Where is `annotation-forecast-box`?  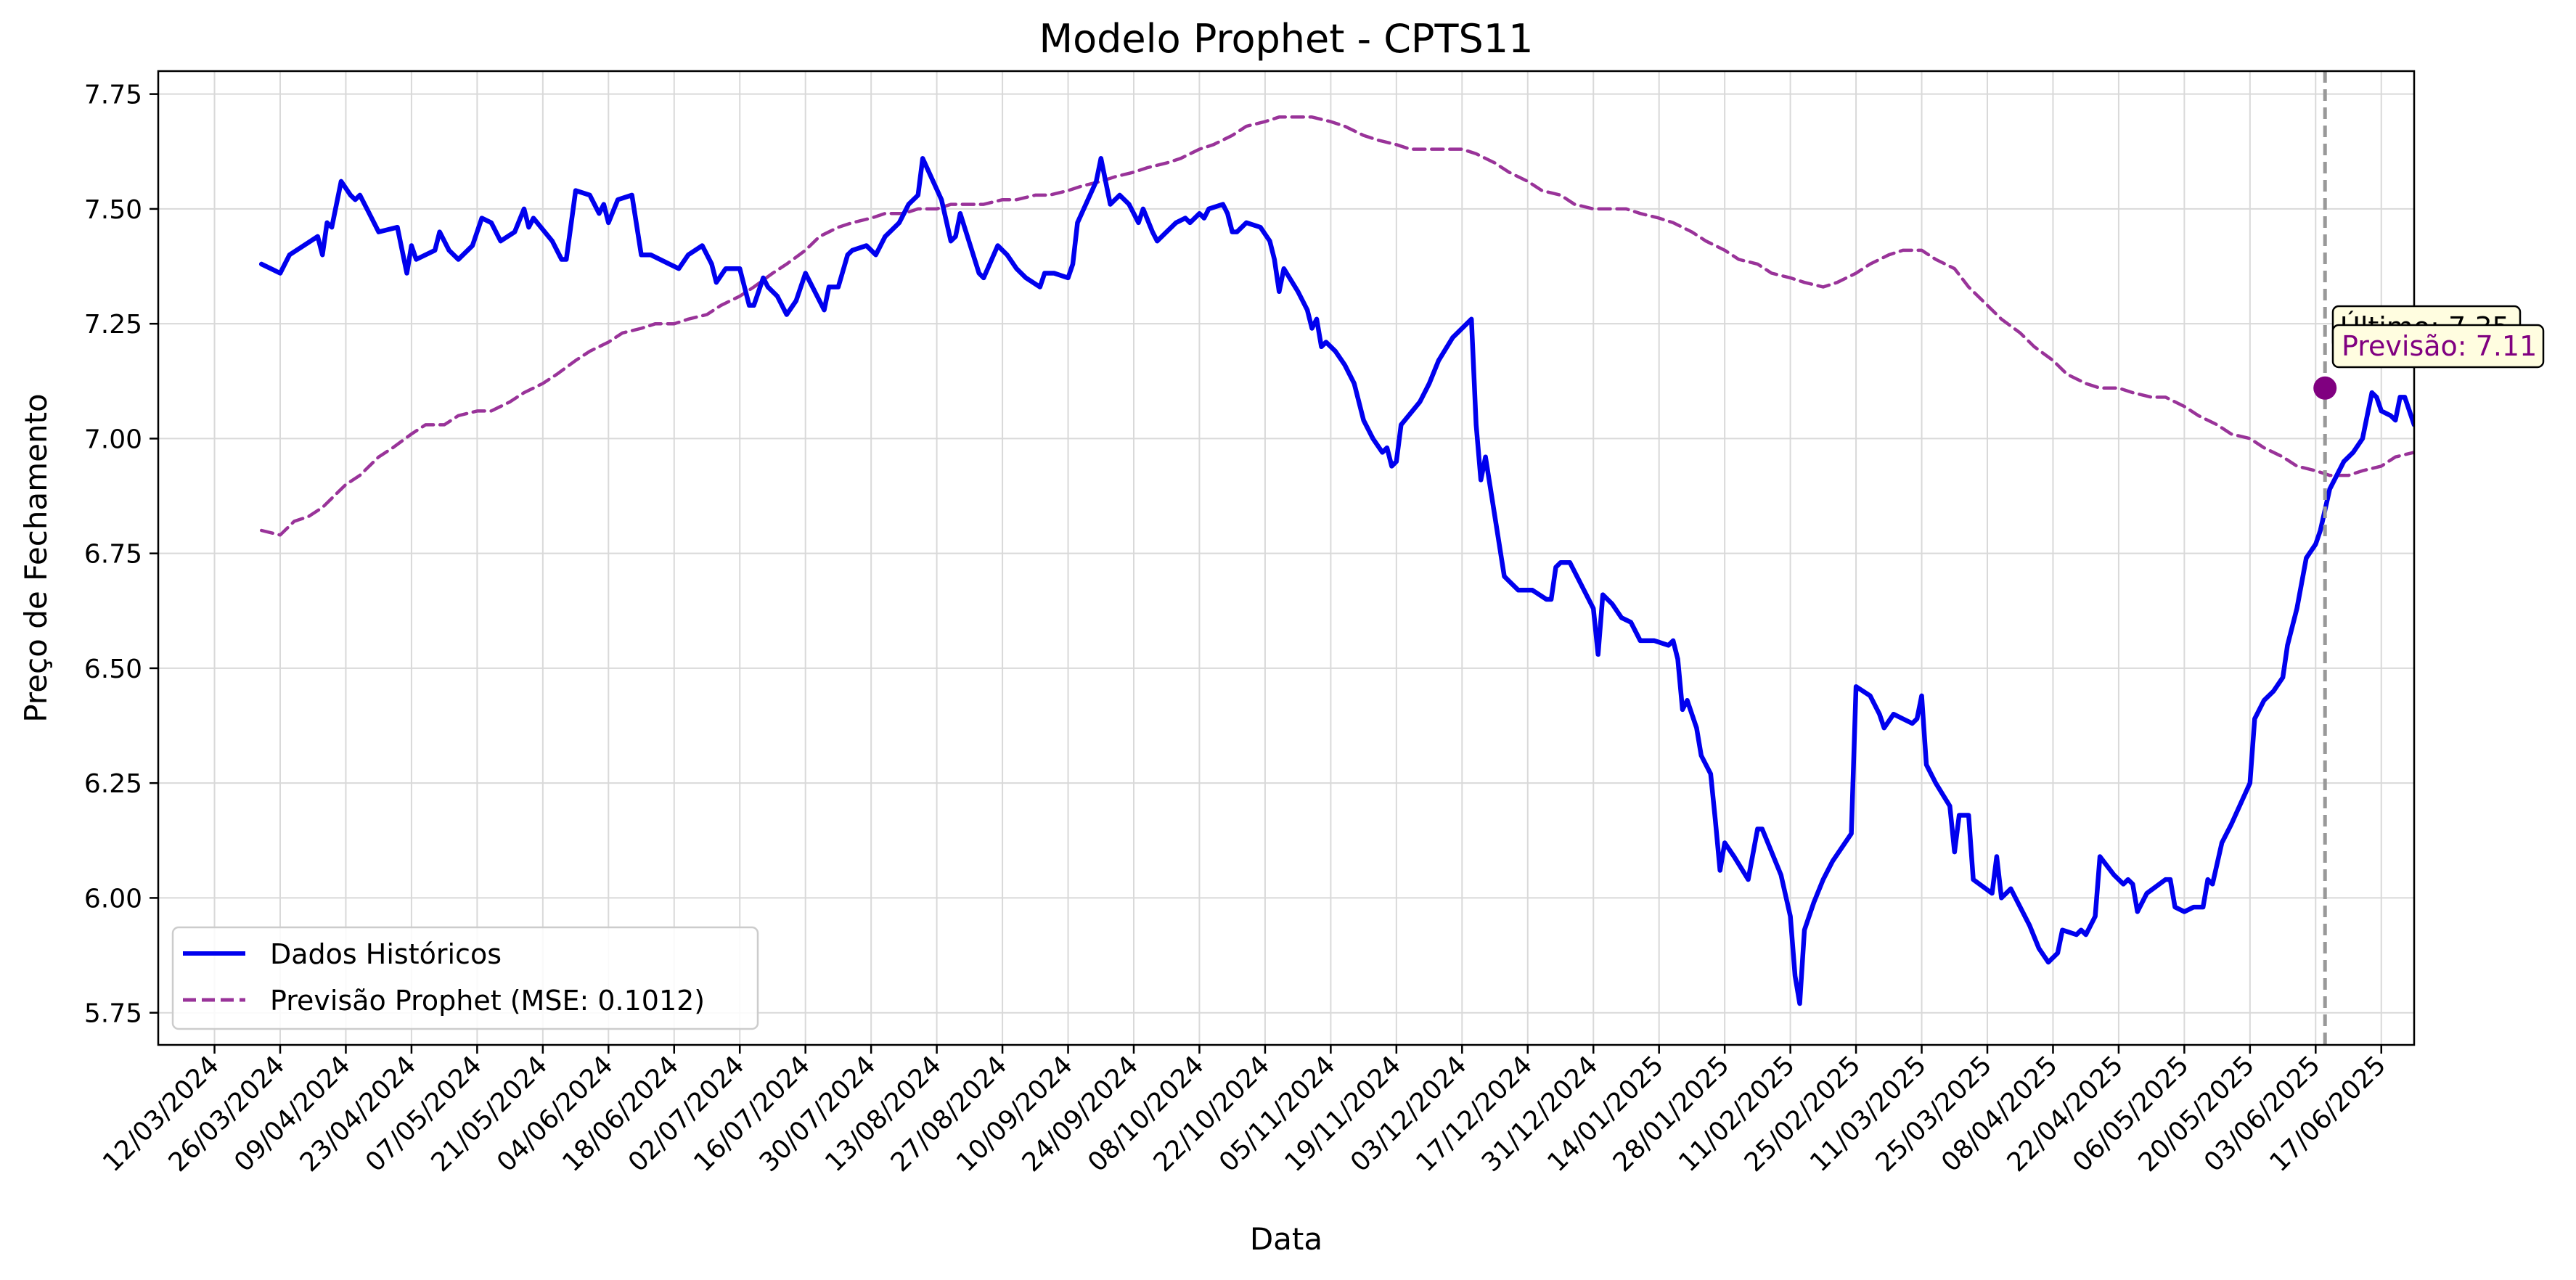 annotation-forecast-box is located at coordinates (2438, 346).